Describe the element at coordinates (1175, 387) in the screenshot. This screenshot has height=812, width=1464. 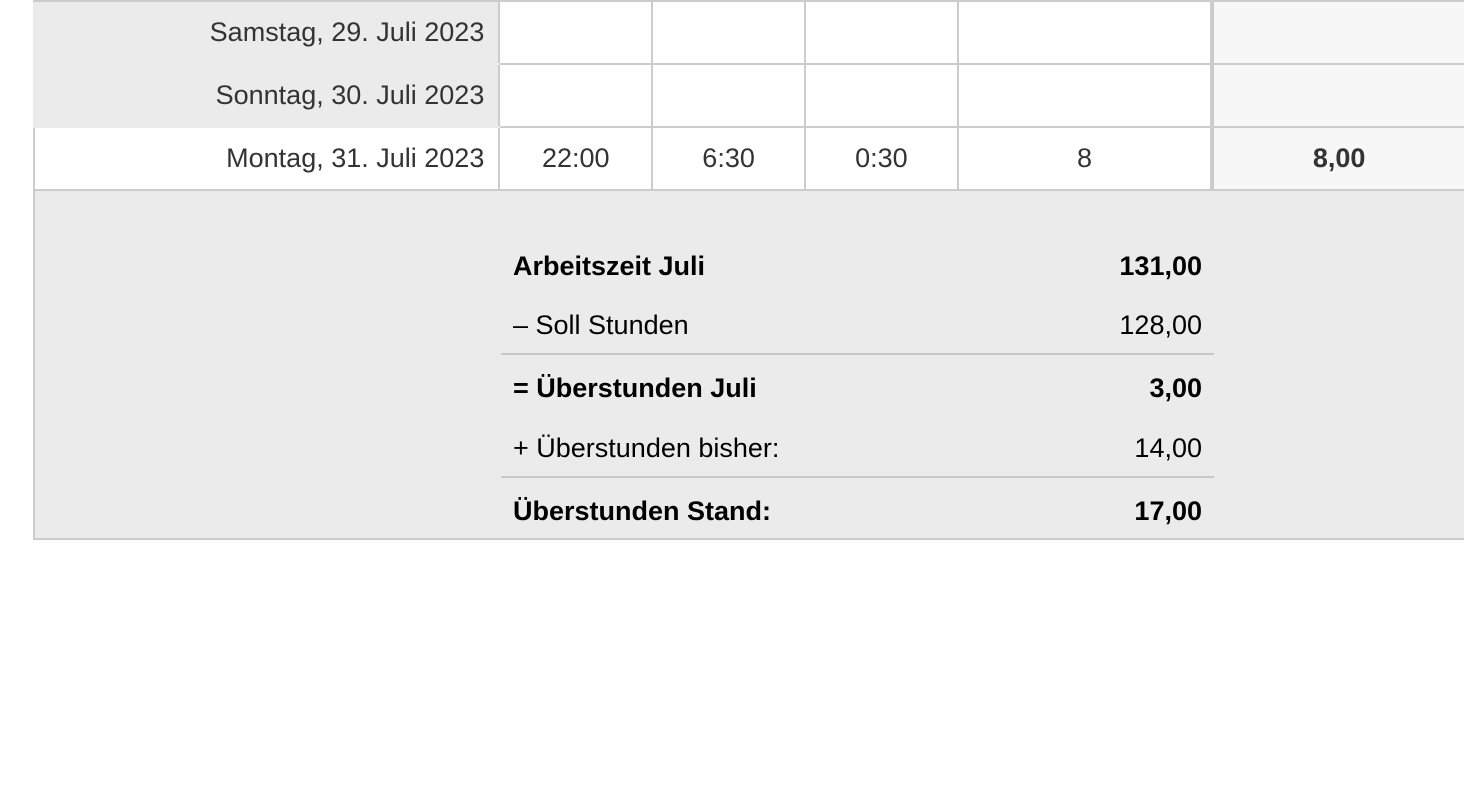
I see `overtime-month-value: 3,00` at that location.